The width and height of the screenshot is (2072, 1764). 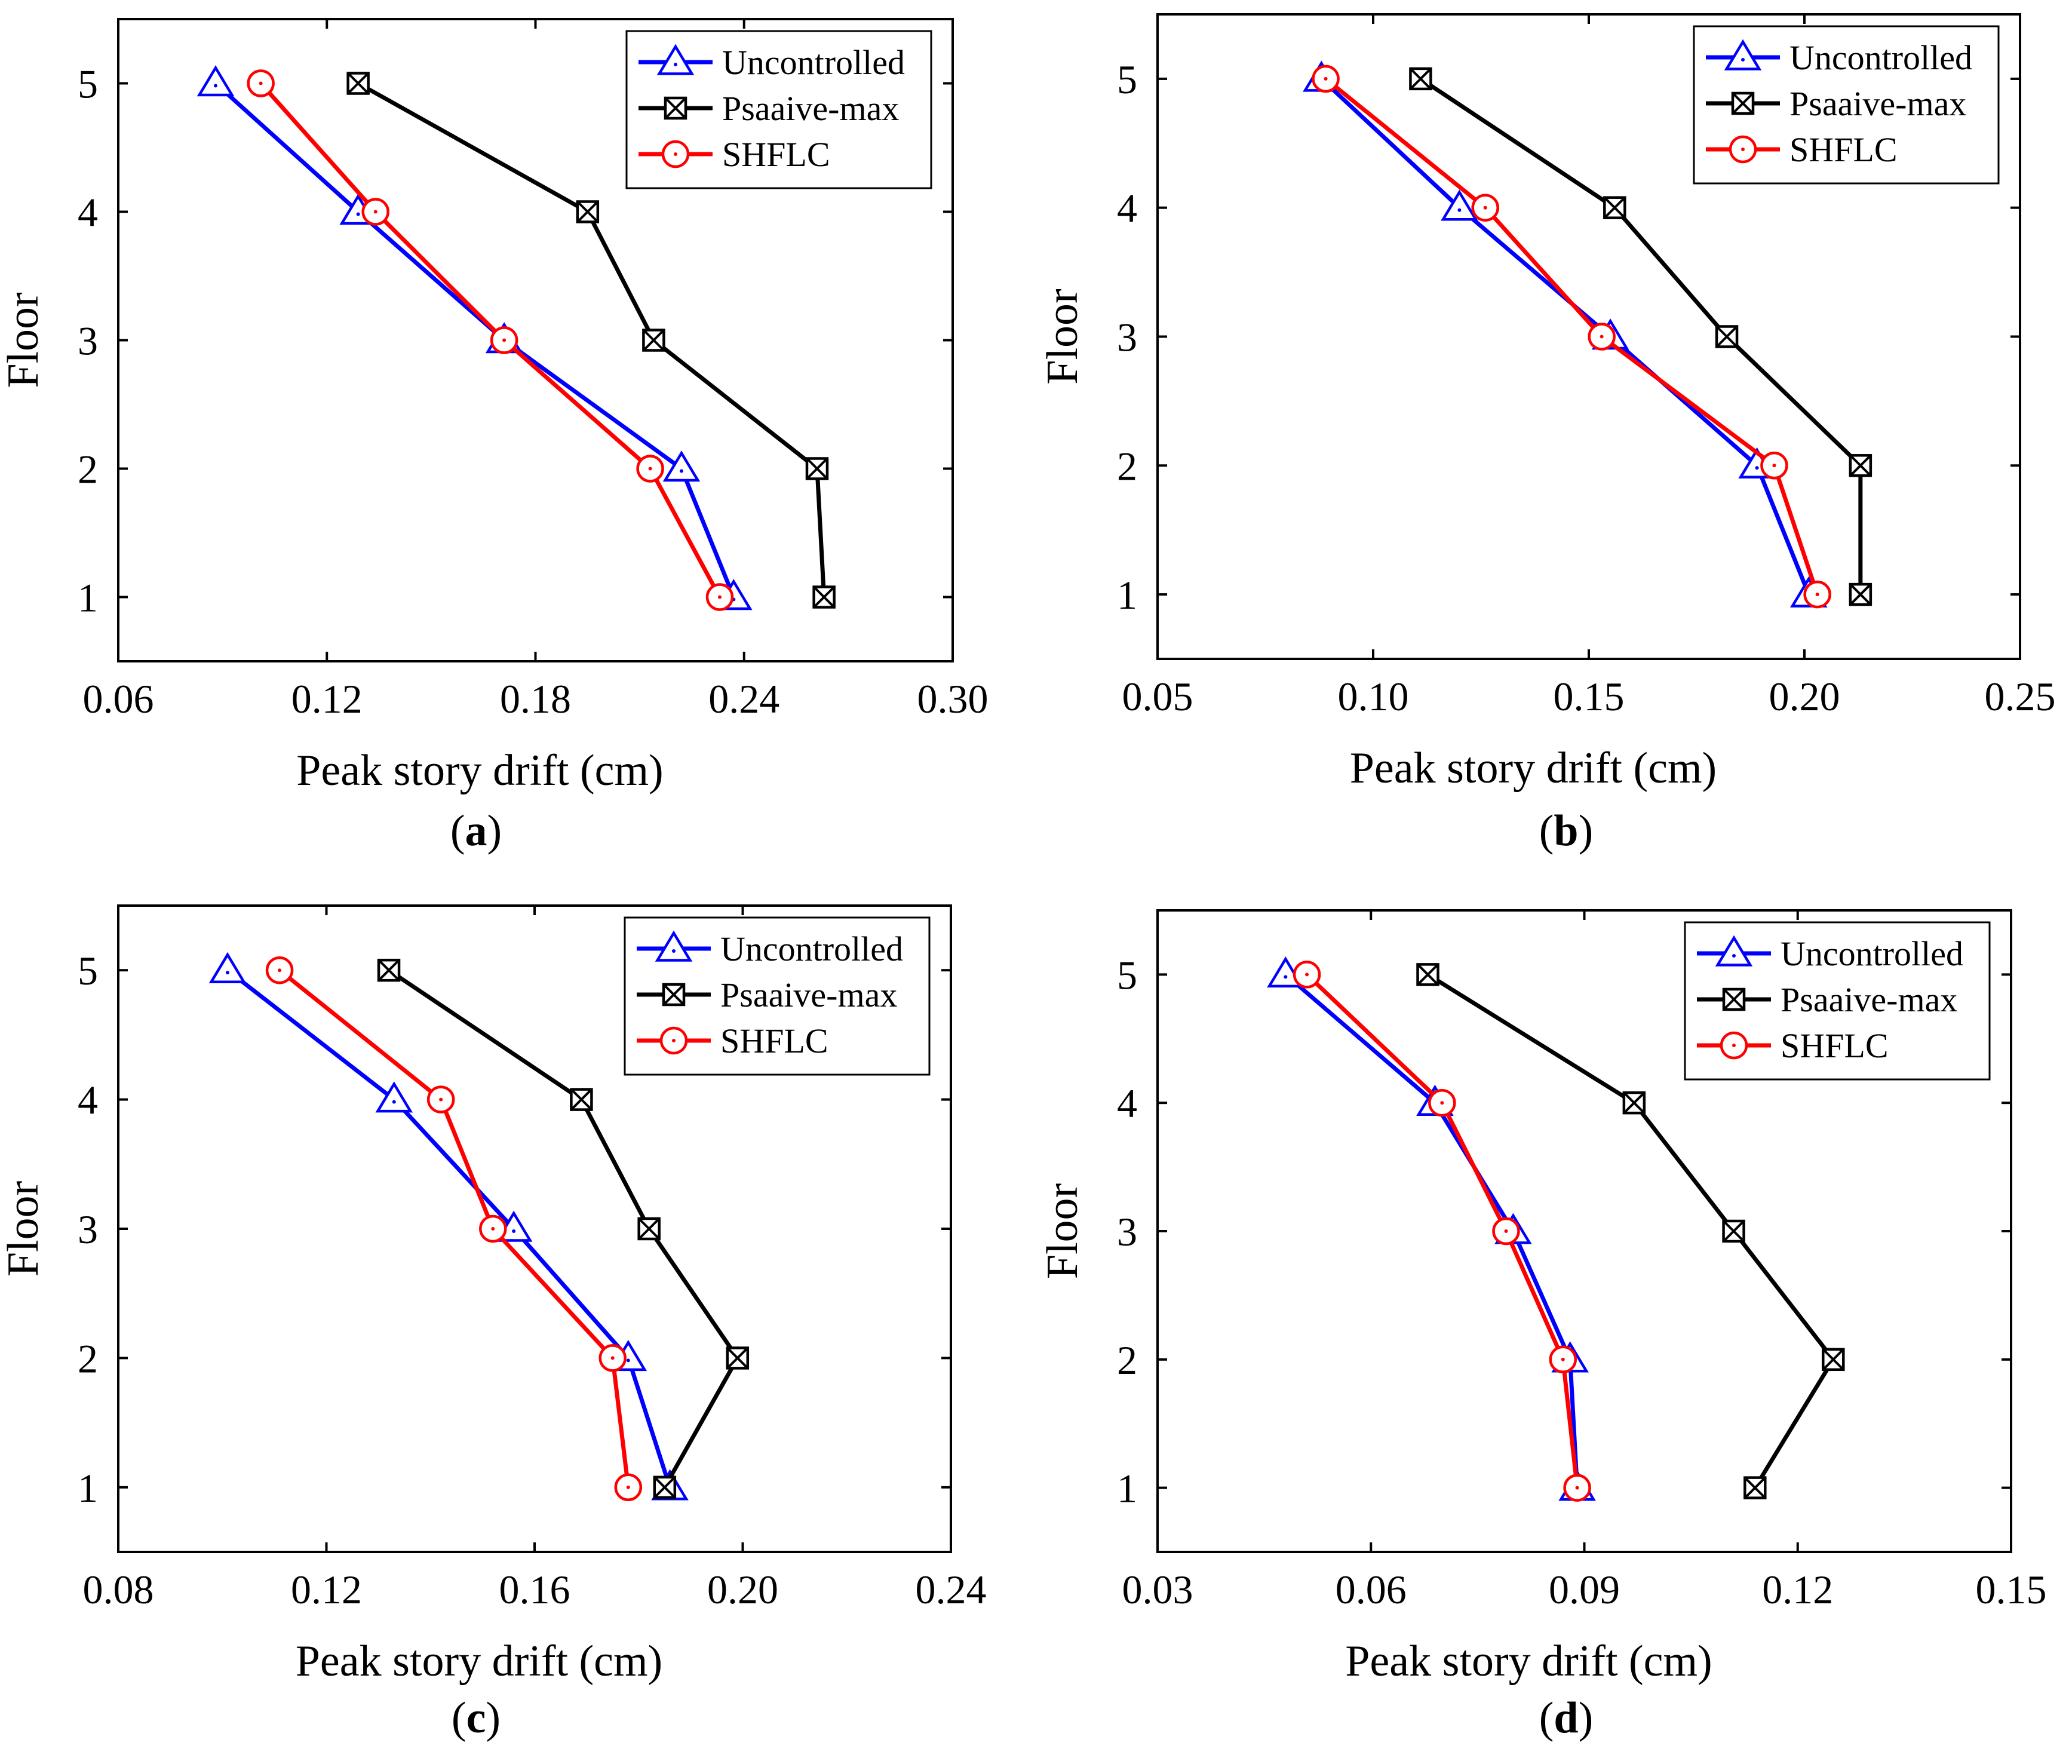 I want to click on x-tick-label: 0.10, so click(x=1373, y=696).